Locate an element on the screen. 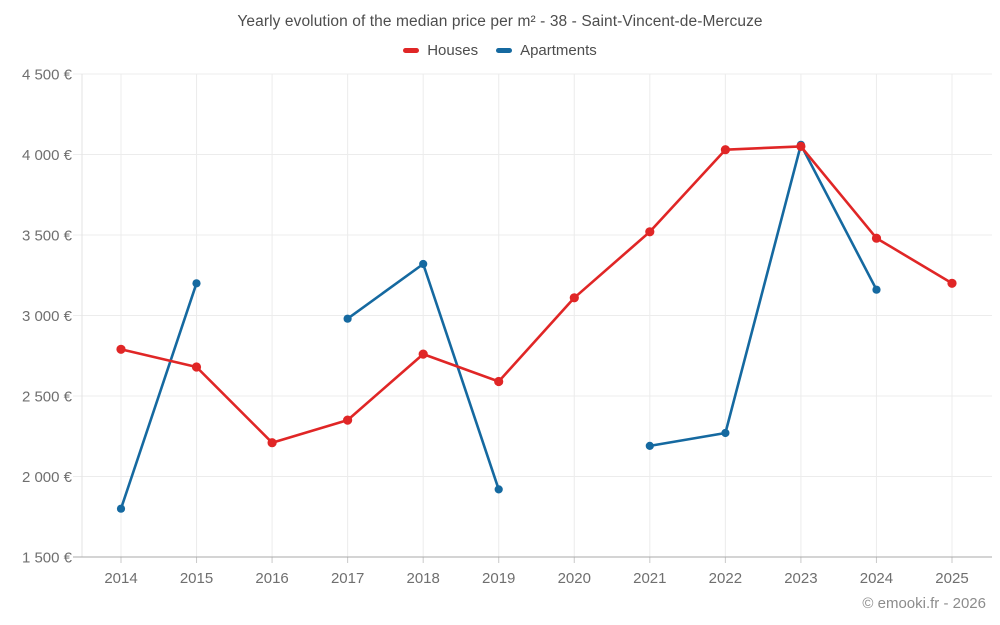 Image resolution: width=1000 pixels, height=625 pixels. legend-item-apartments: Apartments is located at coordinates (546, 50).